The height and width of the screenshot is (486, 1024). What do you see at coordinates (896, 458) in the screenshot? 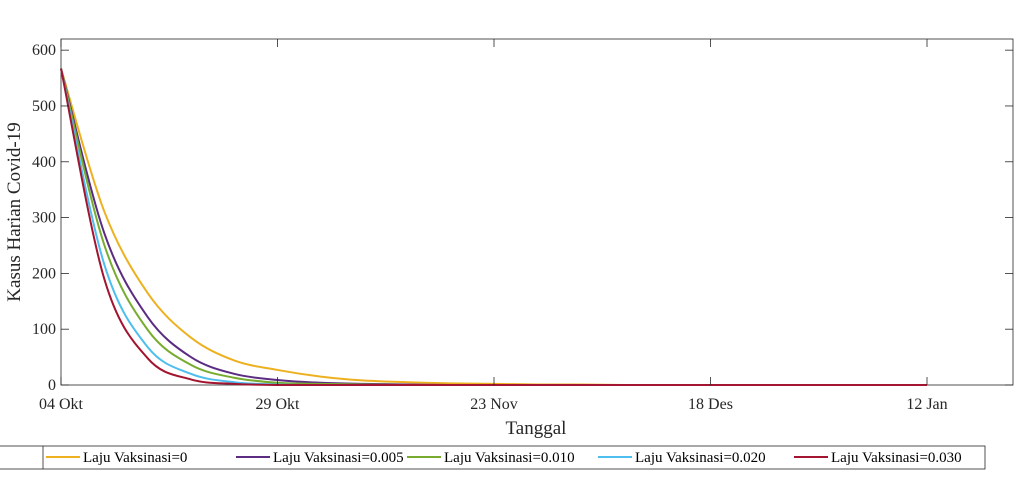
I see `legend-label-4: Laju Vaksinasi=0.030` at bounding box center [896, 458].